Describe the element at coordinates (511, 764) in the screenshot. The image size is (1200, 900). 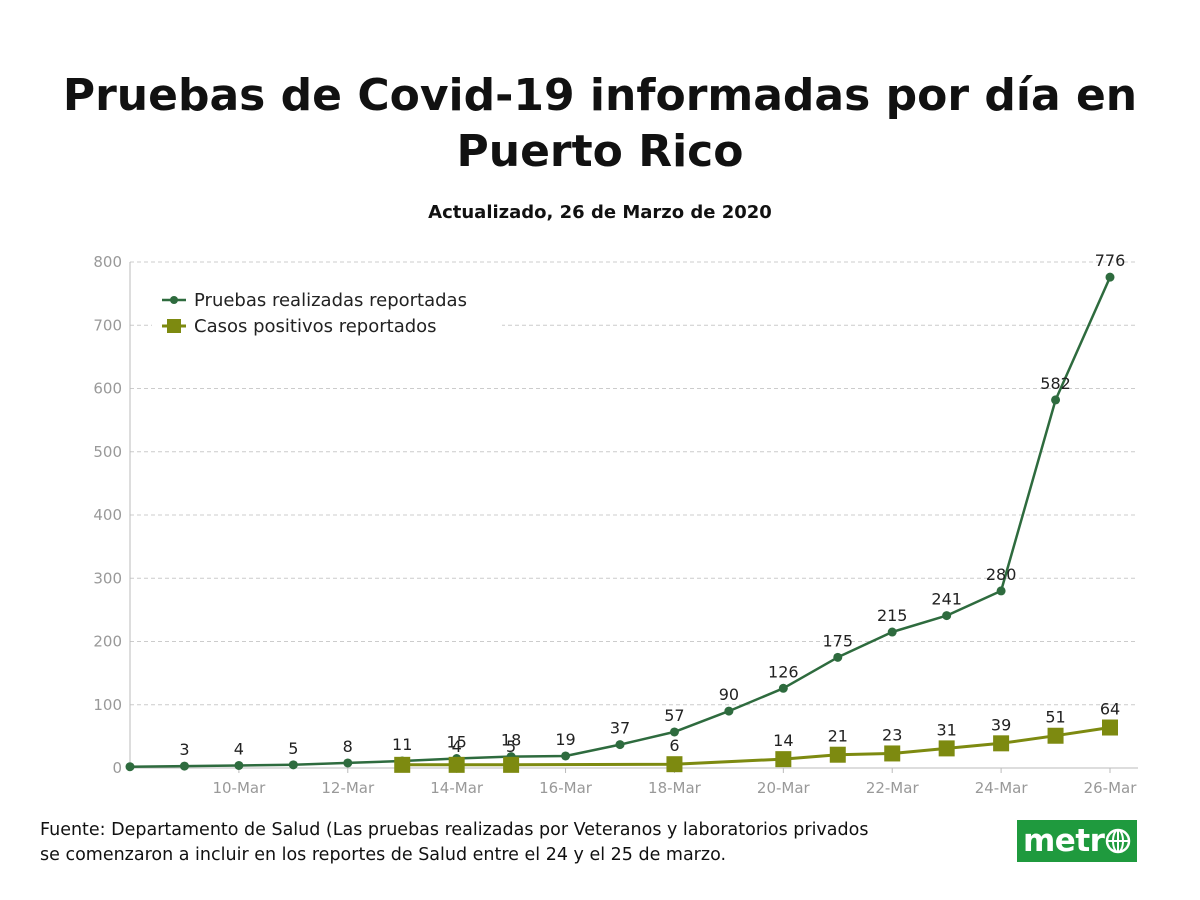
I see `casos-point-15-Mar` at that location.